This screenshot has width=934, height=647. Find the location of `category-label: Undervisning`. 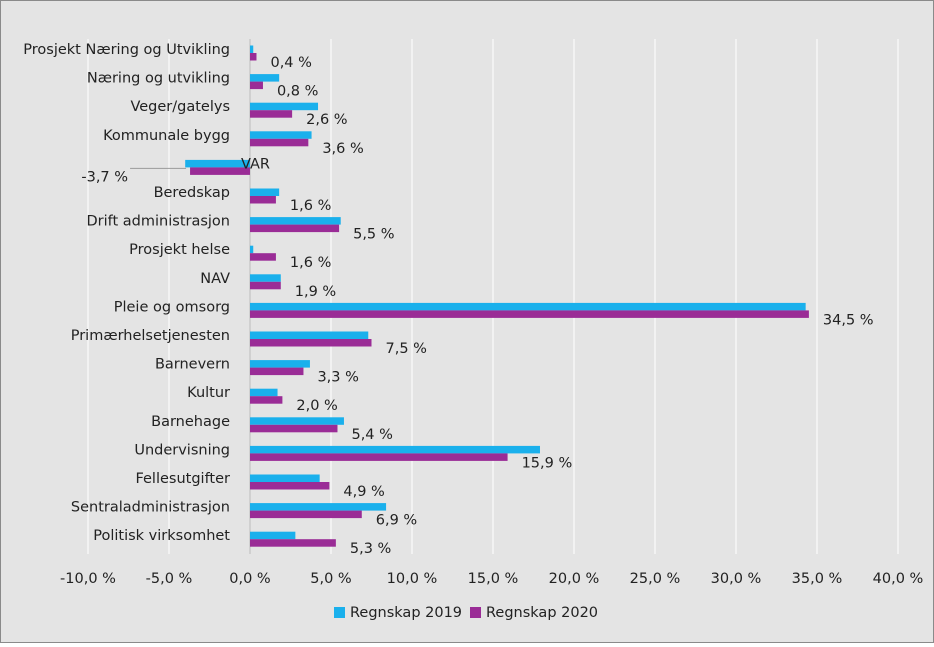

category-label: Undervisning is located at coordinates (182, 450).